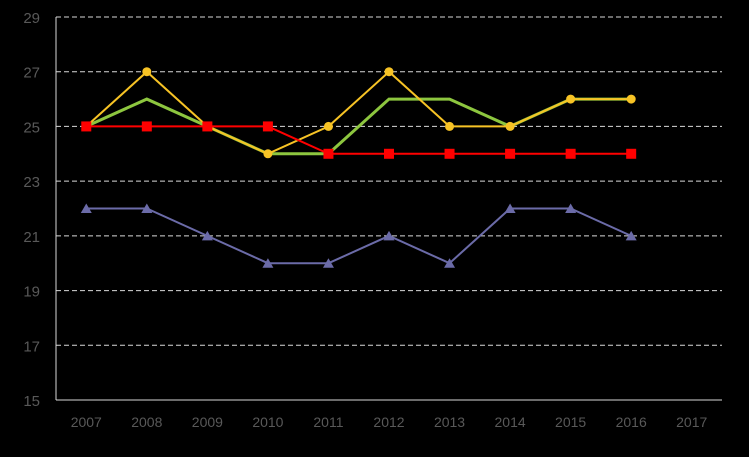 Image resolution: width=749 pixels, height=457 pixels. I want to click on x-tick-label: 2010, so click(267, 422).